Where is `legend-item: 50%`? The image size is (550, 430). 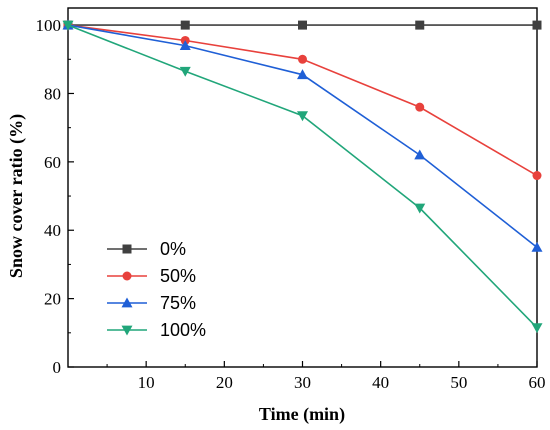 legend-item: 50% is located at coordinates (151, 276).